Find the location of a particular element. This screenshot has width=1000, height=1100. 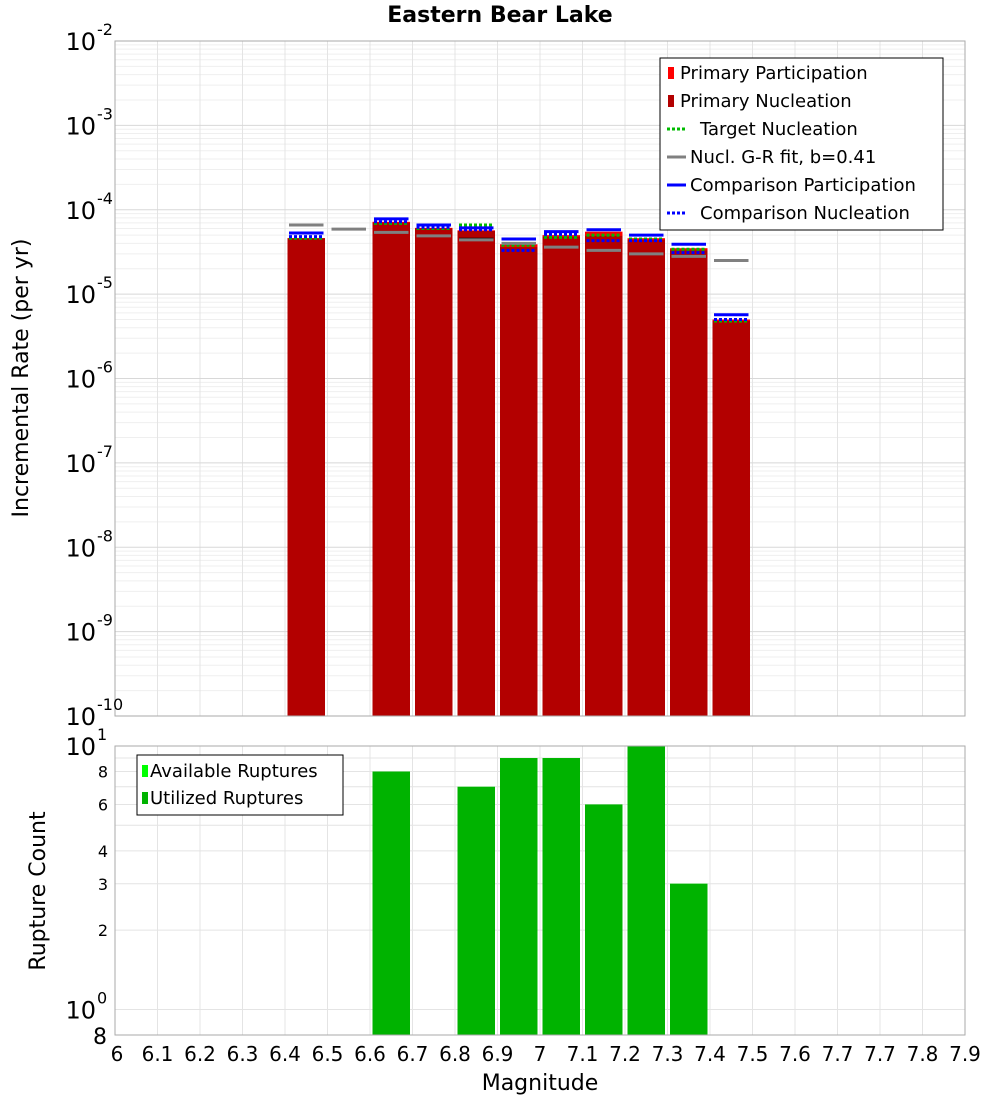

legend-label: Comparison Nucleation is located at coordinates (805, 213).